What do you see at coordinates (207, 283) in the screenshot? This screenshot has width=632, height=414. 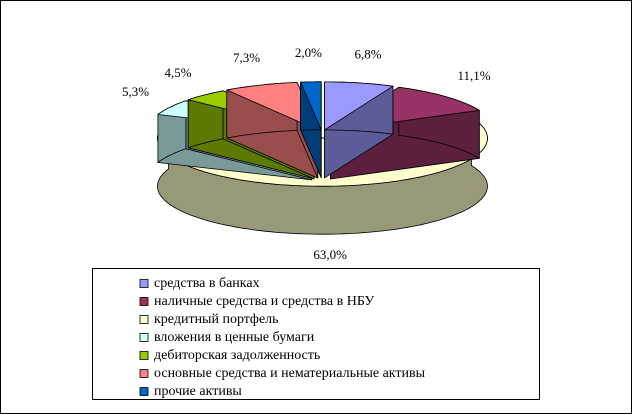 I see `legend-label: средства в банках` at bounding box center [207, 283].